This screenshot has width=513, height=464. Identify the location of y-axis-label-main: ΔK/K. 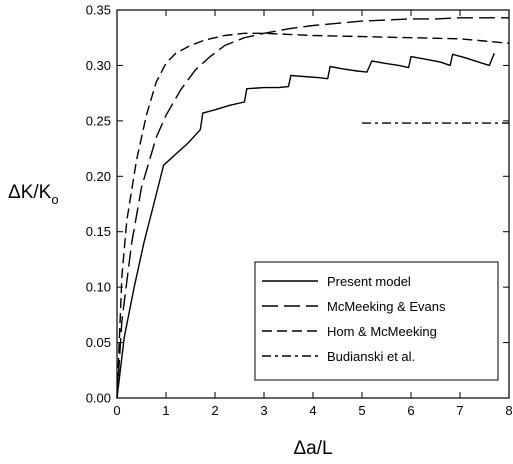
(30, 192).